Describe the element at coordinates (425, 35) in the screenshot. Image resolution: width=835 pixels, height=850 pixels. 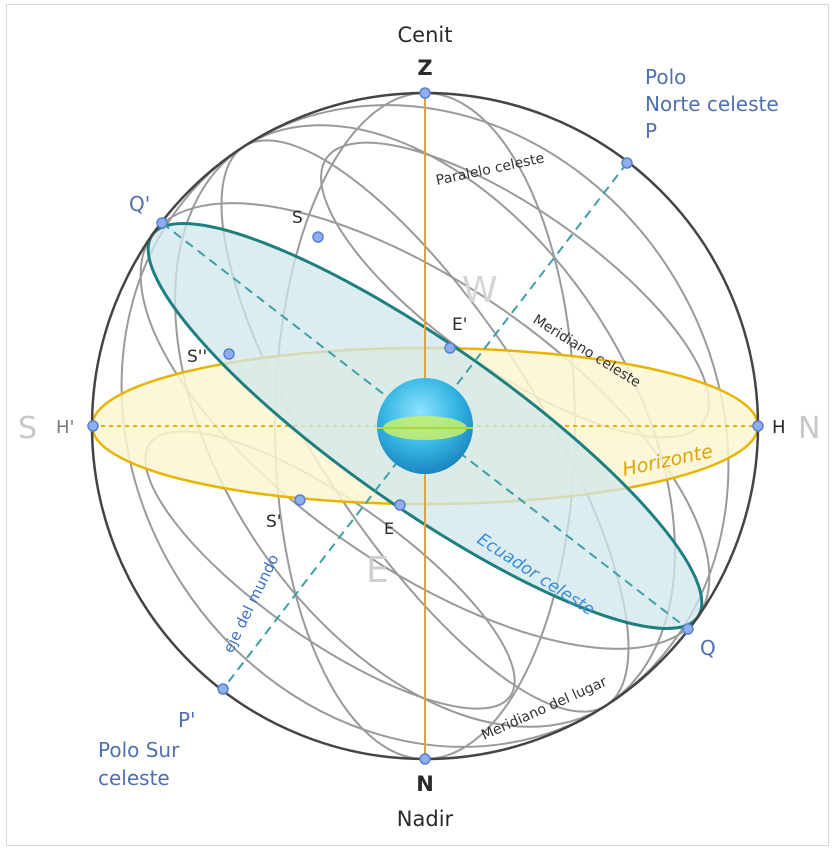
I see `label-cenit: Cenit` at that location.